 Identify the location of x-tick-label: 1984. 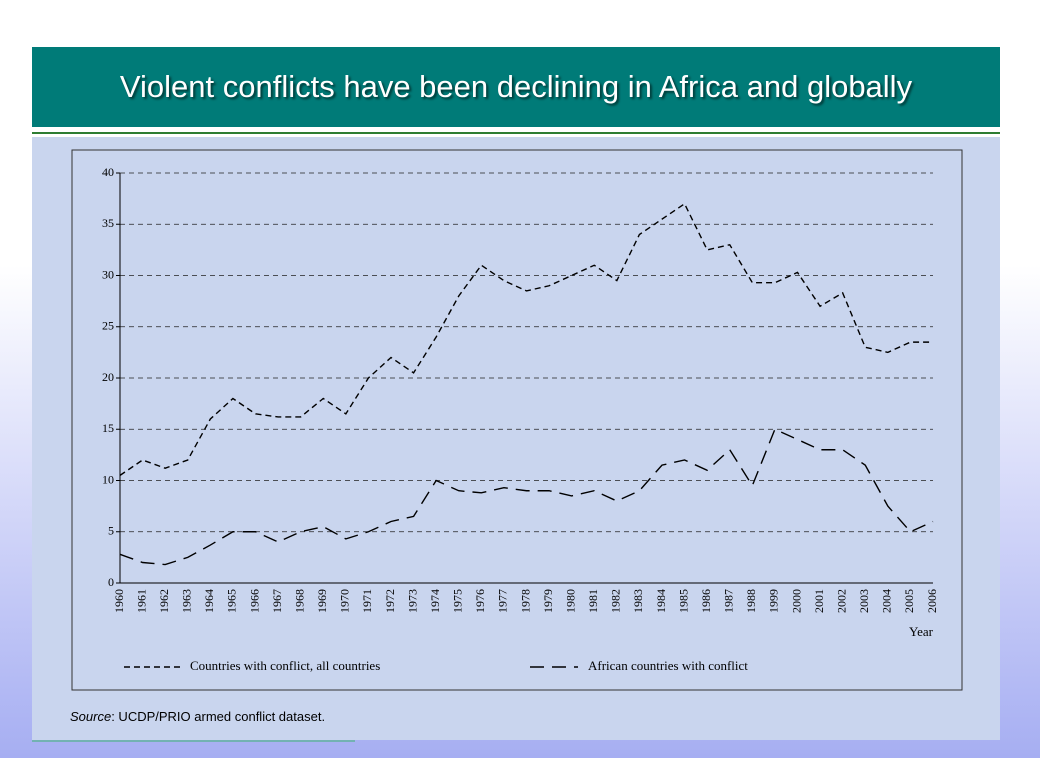
(661, 601).